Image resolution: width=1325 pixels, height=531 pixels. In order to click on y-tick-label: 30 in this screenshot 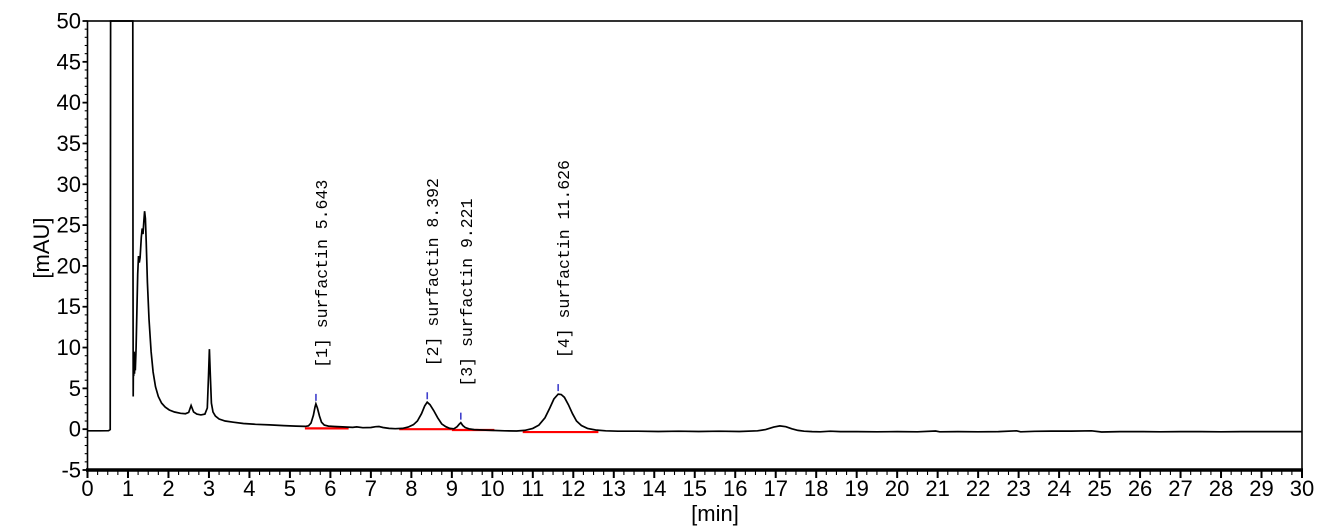, I will do `click(69, 184)`.